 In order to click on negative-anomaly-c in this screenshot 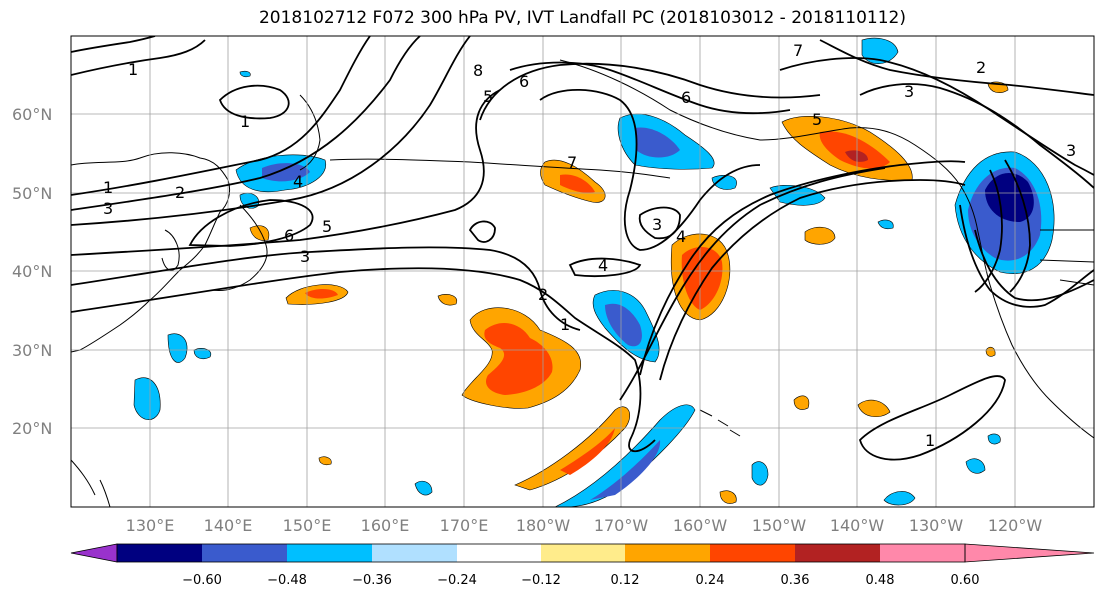, I will do `click(760, 473)`.